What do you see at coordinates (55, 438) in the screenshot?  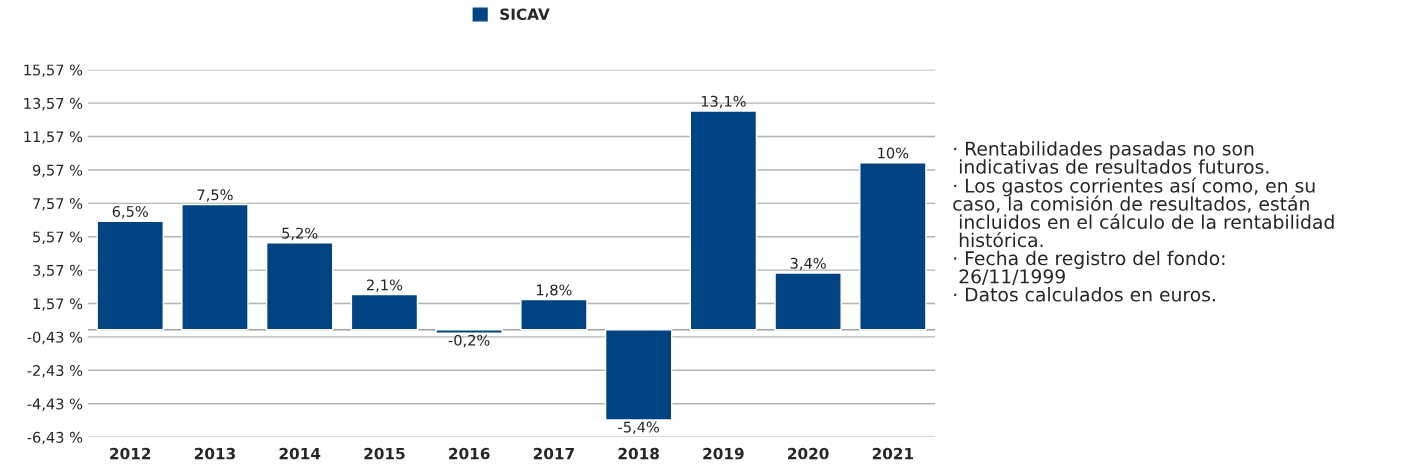 I see `y-tick-label: -6,43 %` at bounding box center [55, 438].